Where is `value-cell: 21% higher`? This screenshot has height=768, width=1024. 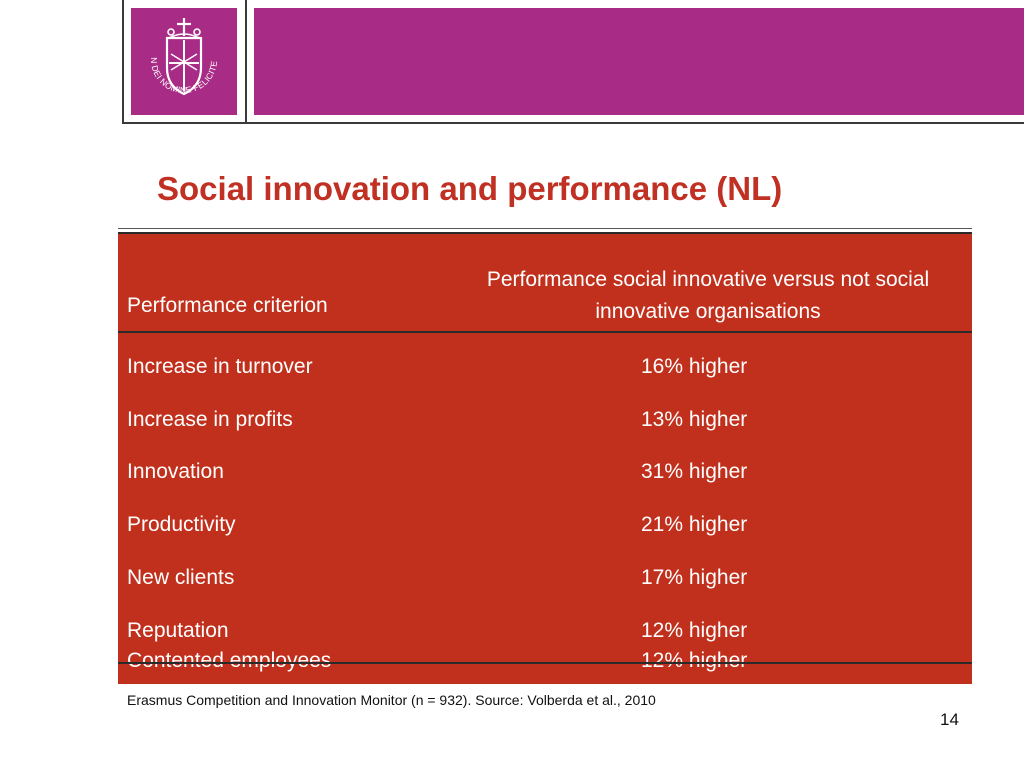 value-cell: 21% higher is located at coordinates (694, 524).